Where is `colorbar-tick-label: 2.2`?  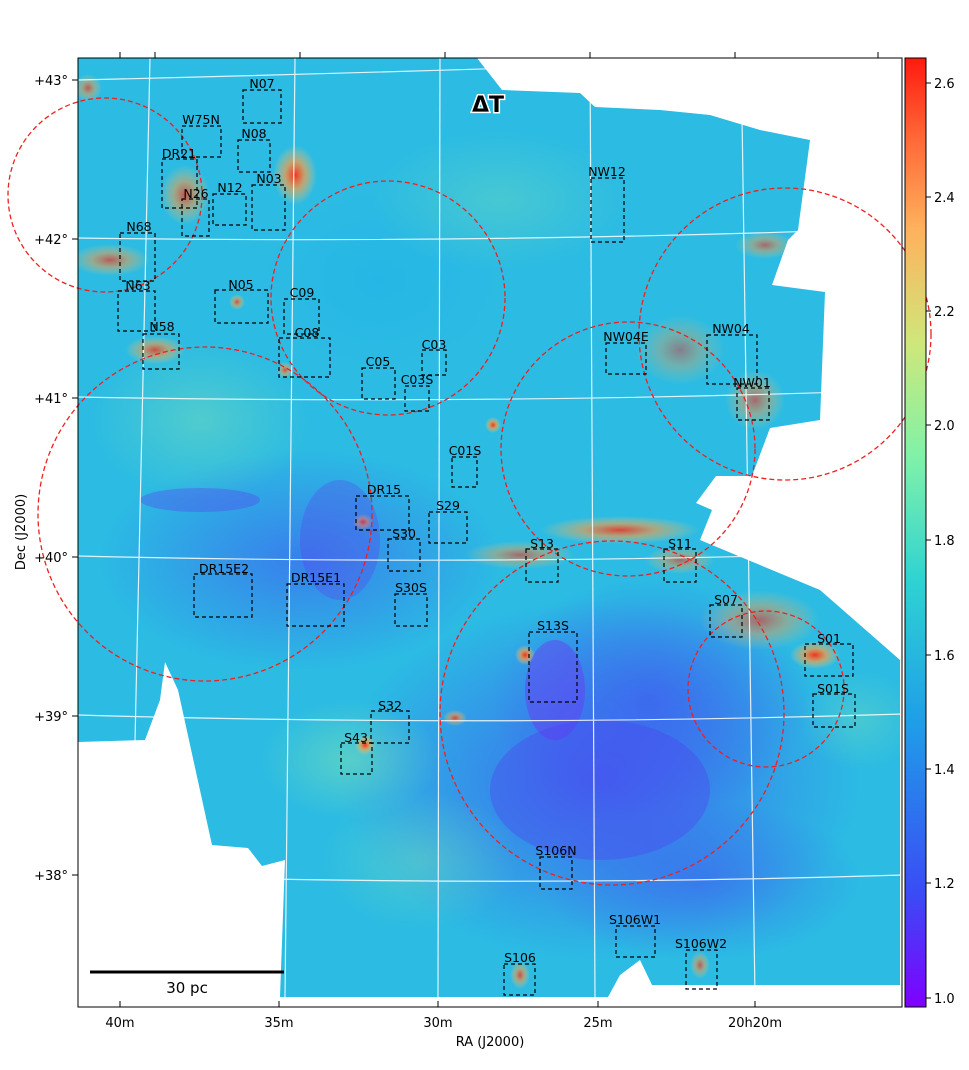
colorbar-tick-label: 2.2 is located at coordinates (944, 312).